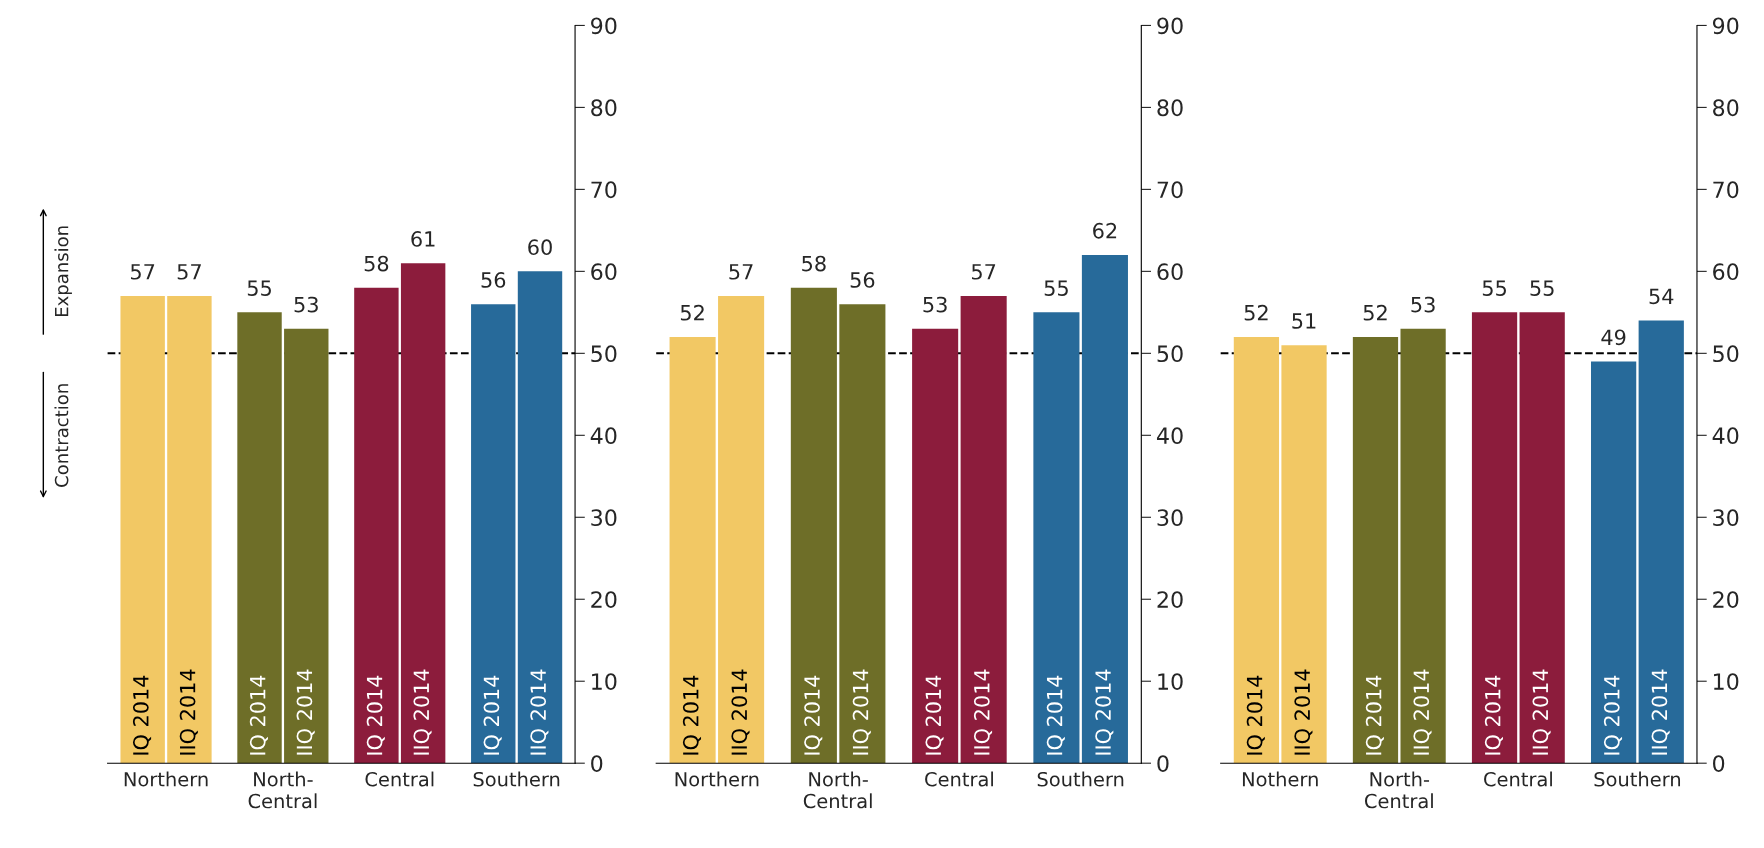  Describe the element at coordinates (1304, 321) in the screenshot. I see `data-label: 51` at that location.